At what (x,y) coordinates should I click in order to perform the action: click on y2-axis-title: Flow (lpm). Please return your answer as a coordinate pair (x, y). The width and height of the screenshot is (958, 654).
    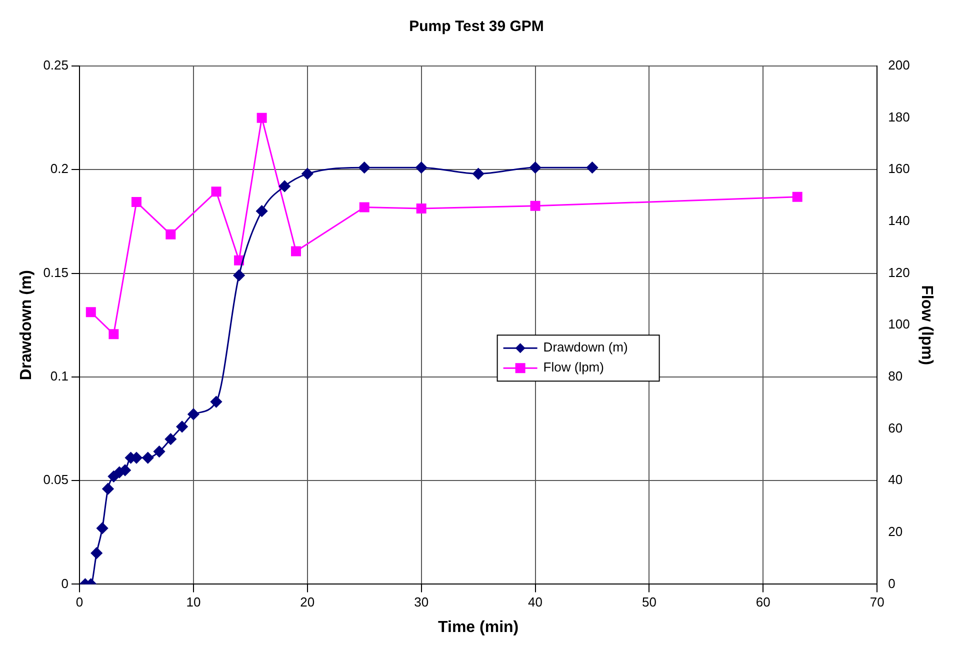
    Looking at the image, I should click on (926, 325).